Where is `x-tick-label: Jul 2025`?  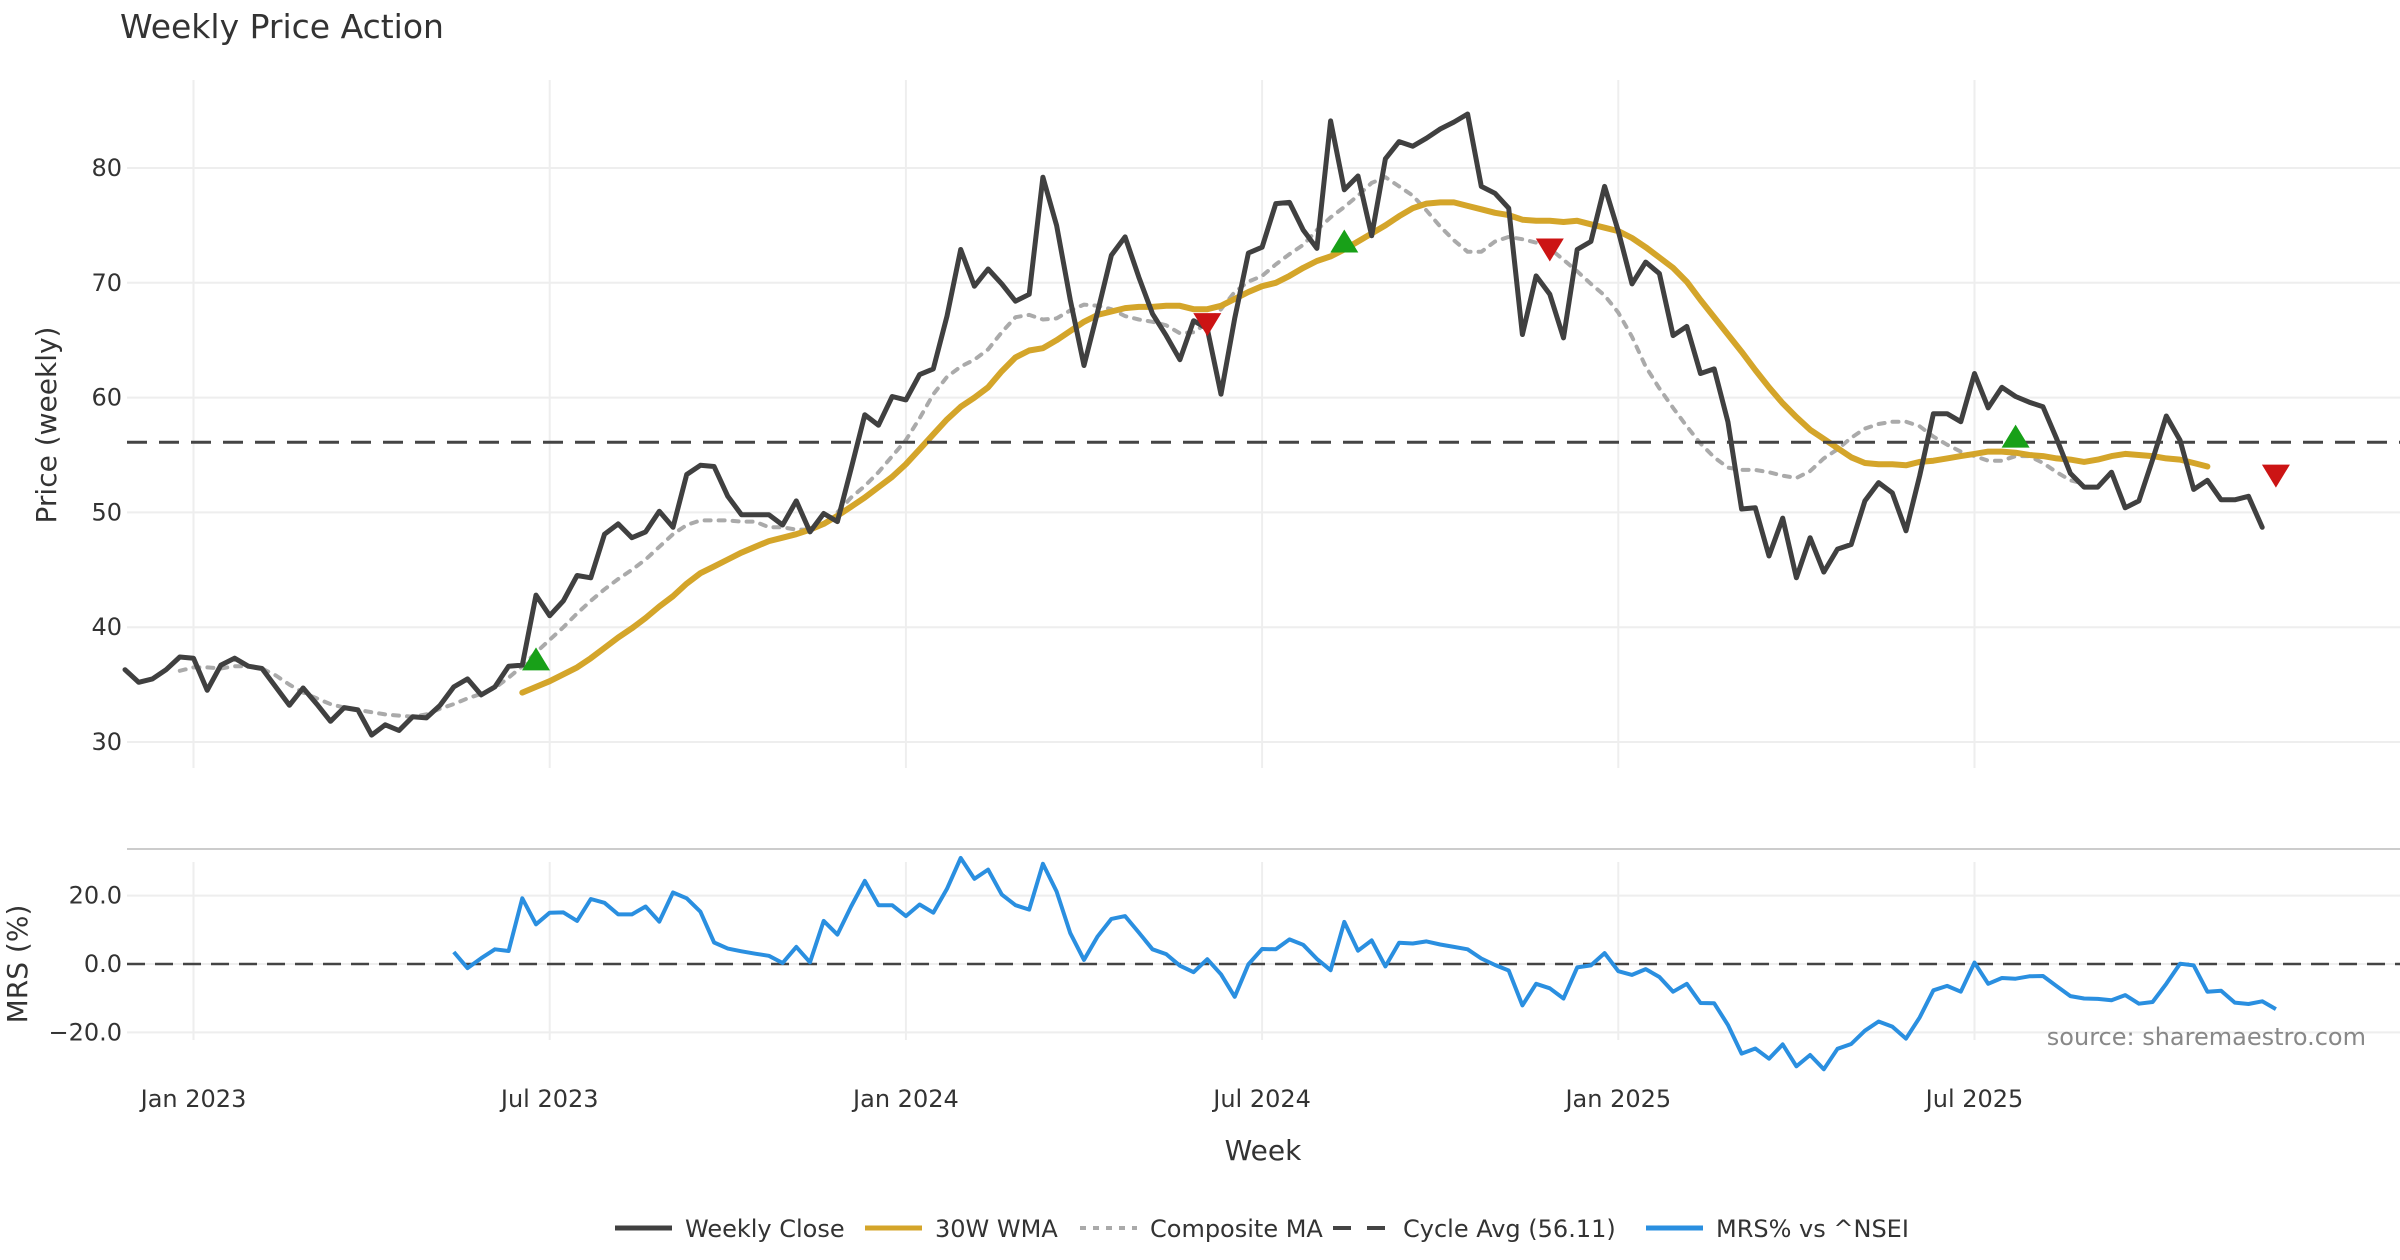 x-tick-label: Jul 2025 is located at coordinates (1974, 1099).